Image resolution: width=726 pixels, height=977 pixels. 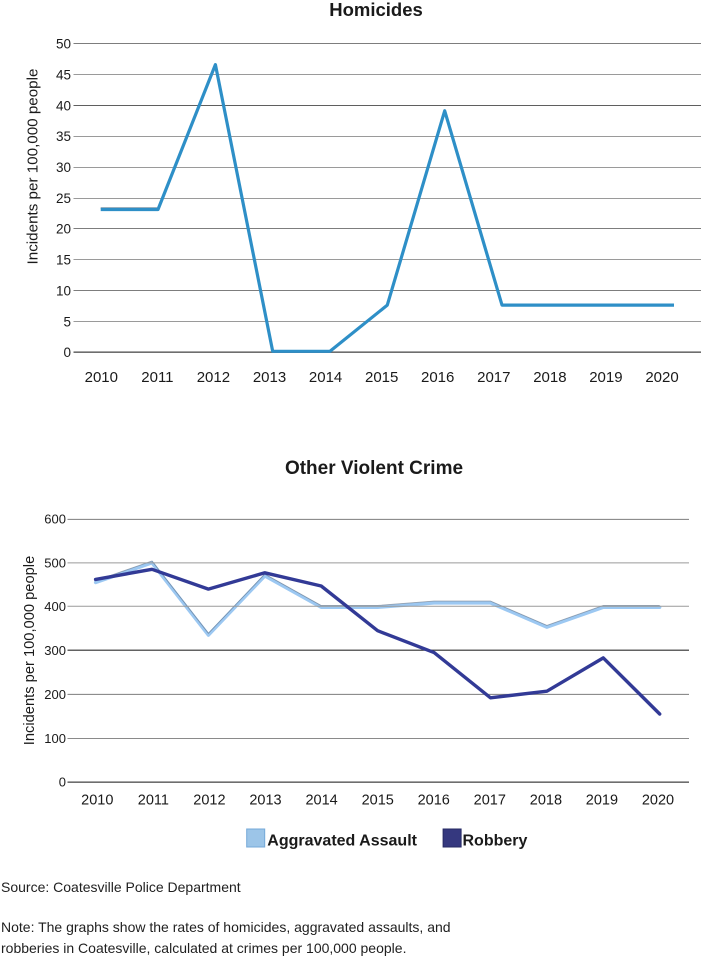 What do you see at coordinates (63, 105) in the screenshot?
I see `svg-text: 40` at bounding box center [63, 105].